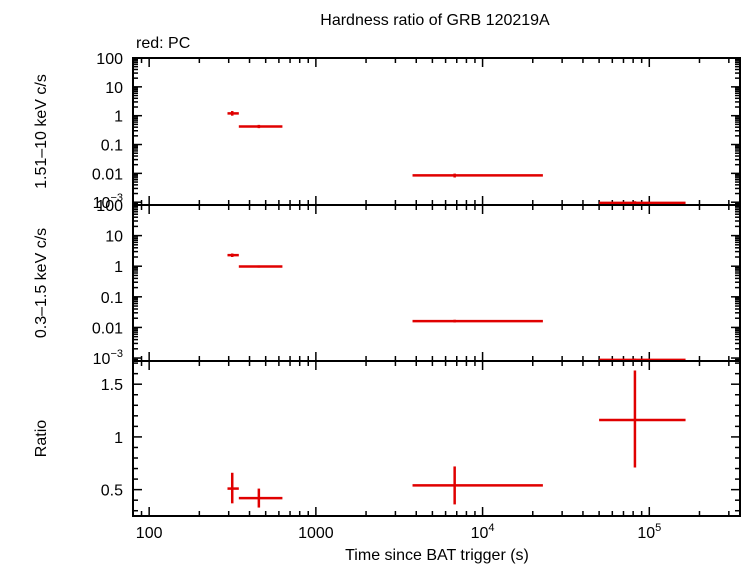 The height and width of the screenshot is (566, 742). What do you see at coordinates (316, 533) in the screenshot?
I see `x-tick-label: 1000` at bounding box center [316, 533].